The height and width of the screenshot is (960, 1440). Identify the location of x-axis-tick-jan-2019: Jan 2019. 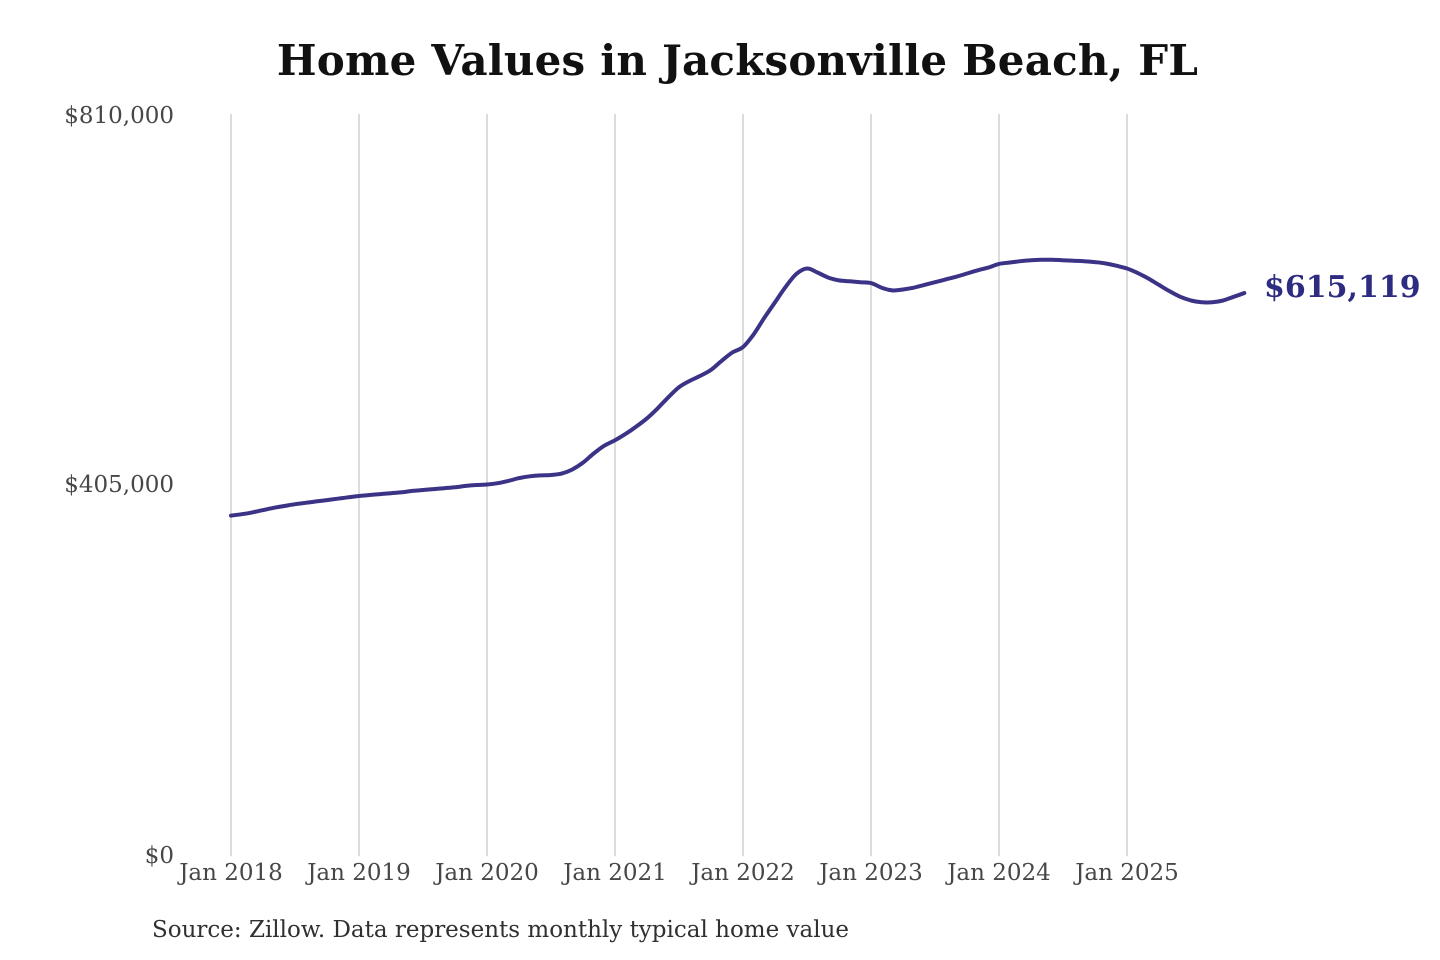
(359, 873).